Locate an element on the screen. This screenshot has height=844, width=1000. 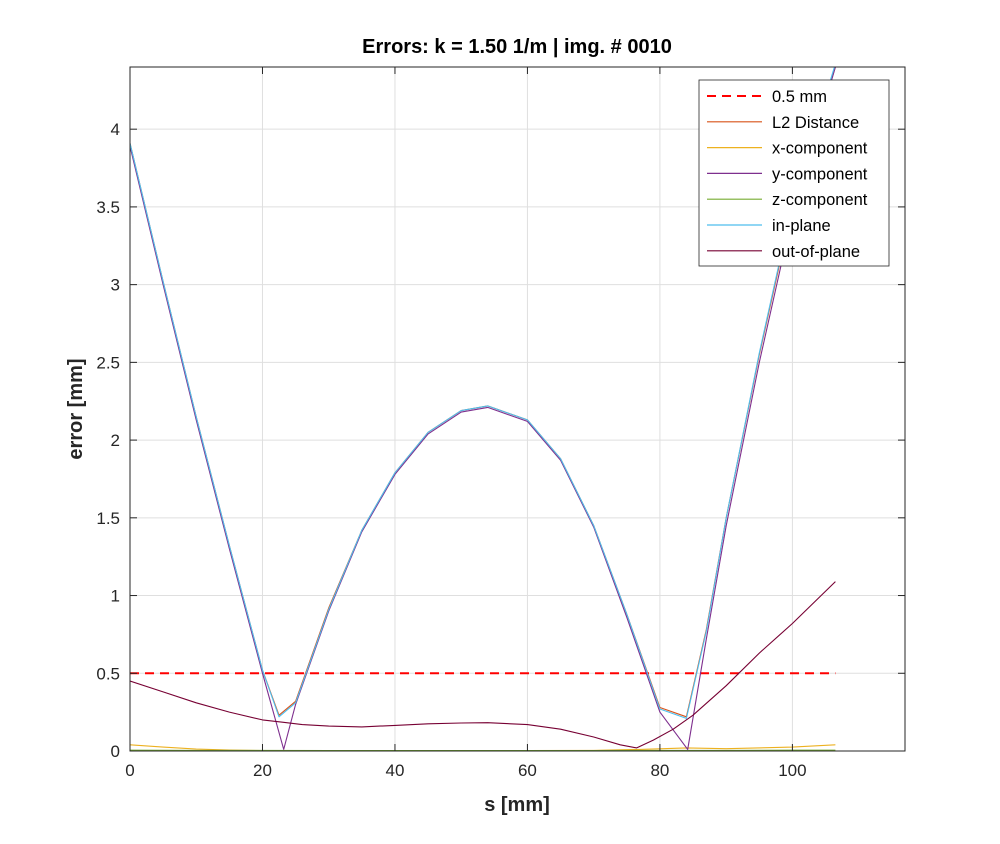
y-tick-label: 3.5 is located at coordinates (108, 207).